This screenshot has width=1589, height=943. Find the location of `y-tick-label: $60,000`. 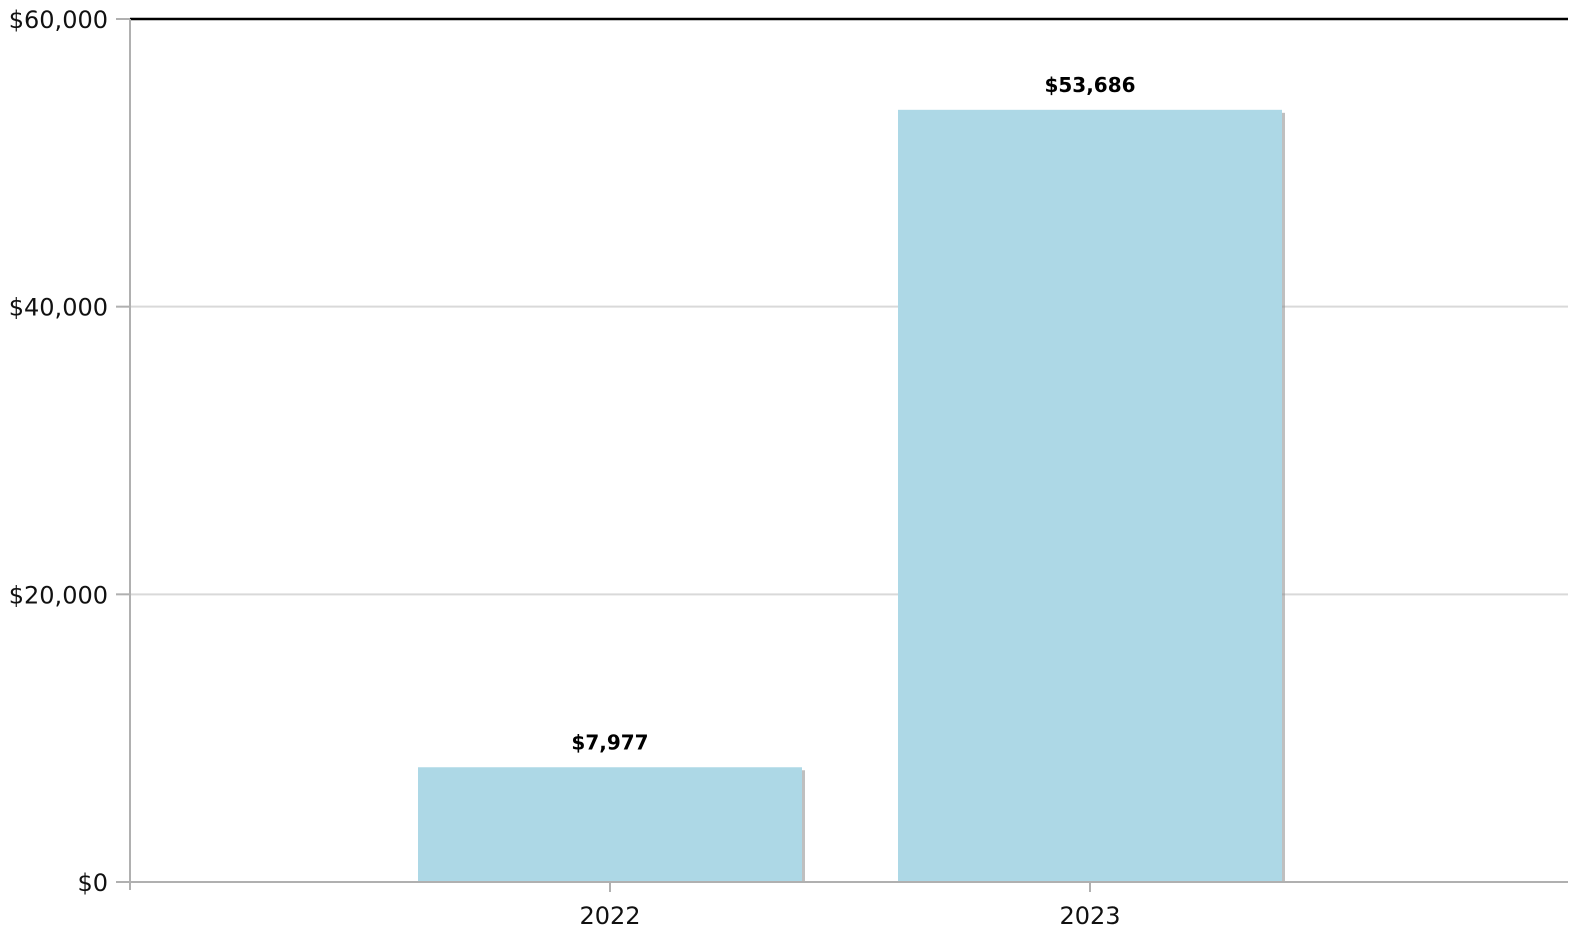

y-tick-label: $60,000 is located at coordinates (58, 20).